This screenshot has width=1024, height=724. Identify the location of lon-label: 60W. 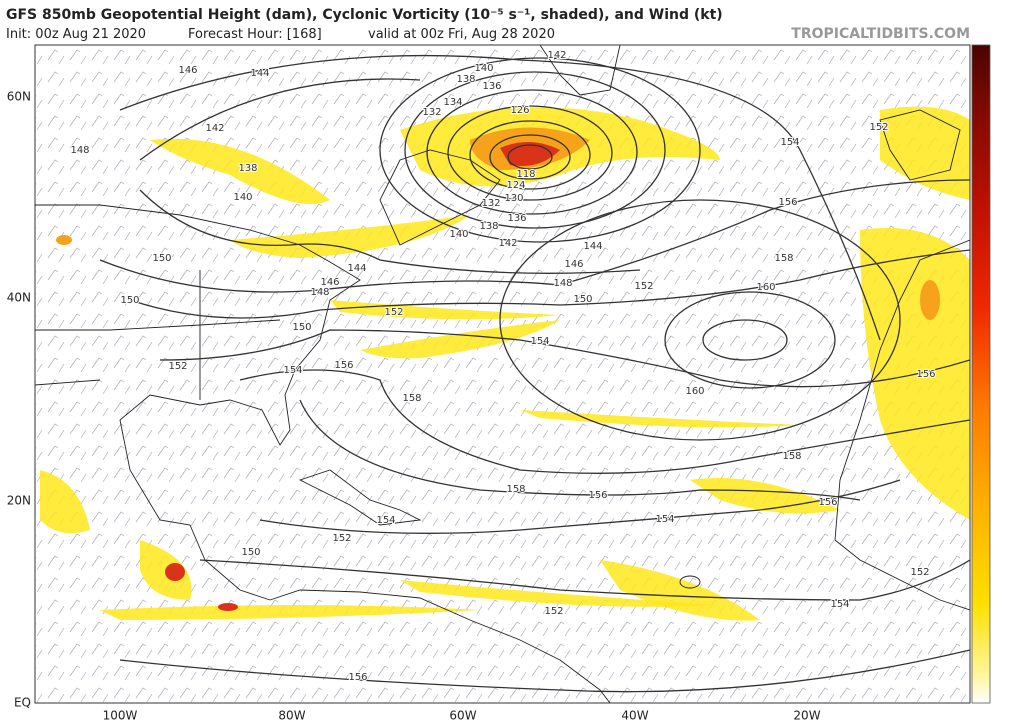
(462, 716).